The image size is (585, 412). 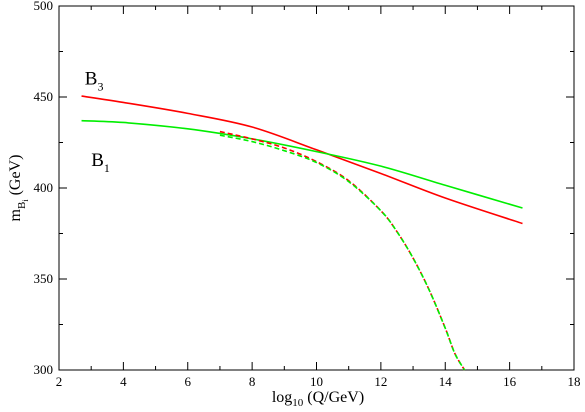 I want to click on y-tick-label: 400, so click(x=44, y=187).